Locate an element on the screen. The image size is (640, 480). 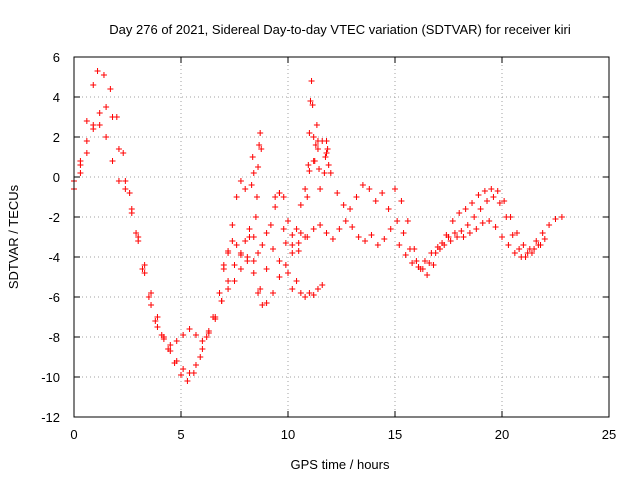
series-track-e is located at coordinates (422, 233).